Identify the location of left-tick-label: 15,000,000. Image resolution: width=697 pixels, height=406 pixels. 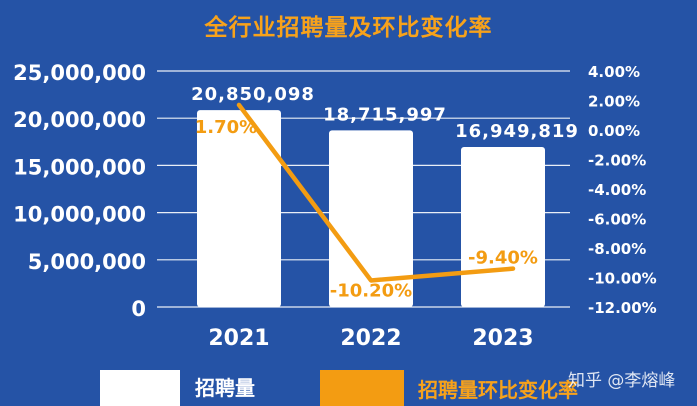
(79, 167).